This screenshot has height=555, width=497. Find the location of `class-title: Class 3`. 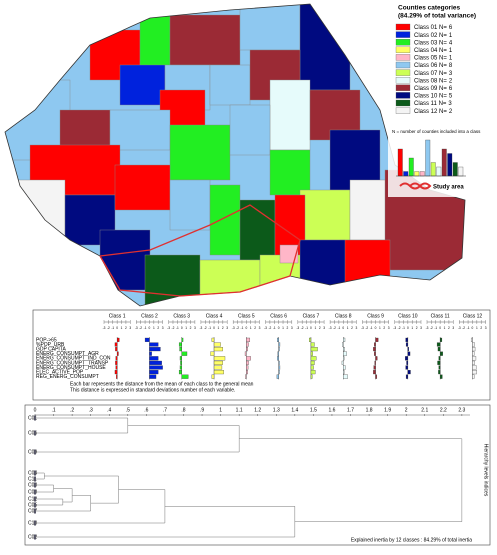

class-title: Class 3 is located at coordinates (181, 316).